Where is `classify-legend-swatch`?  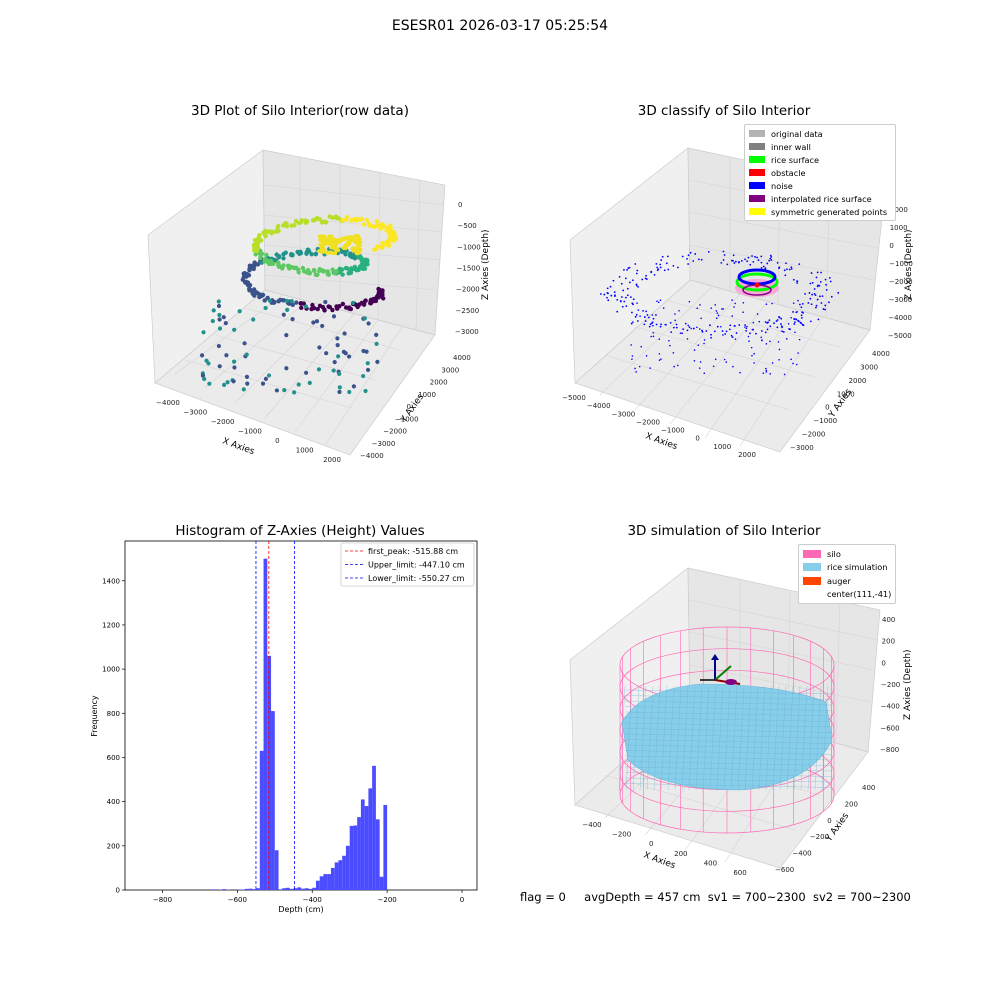
classify-legend-swatch is located at coordinates (757, 185).